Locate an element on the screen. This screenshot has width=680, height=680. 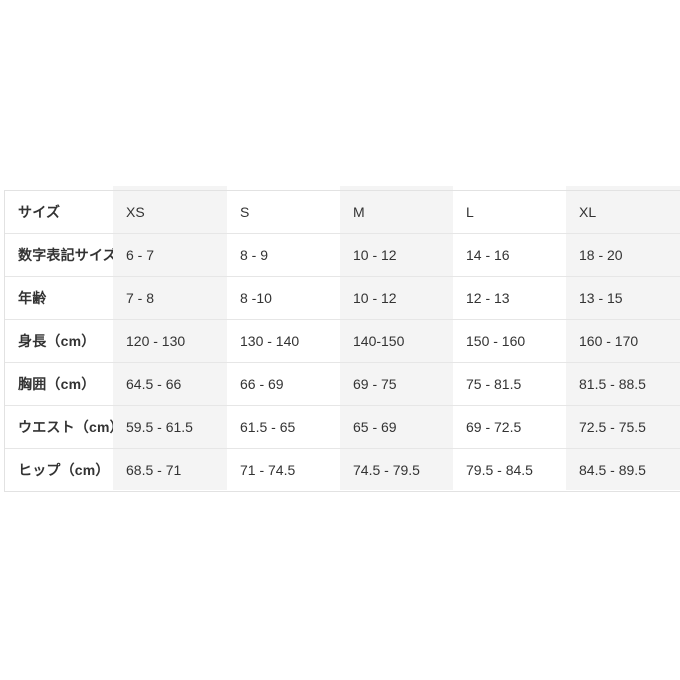
size-value-cell: 71 - 74.5 is located at coordinates (268, 470).